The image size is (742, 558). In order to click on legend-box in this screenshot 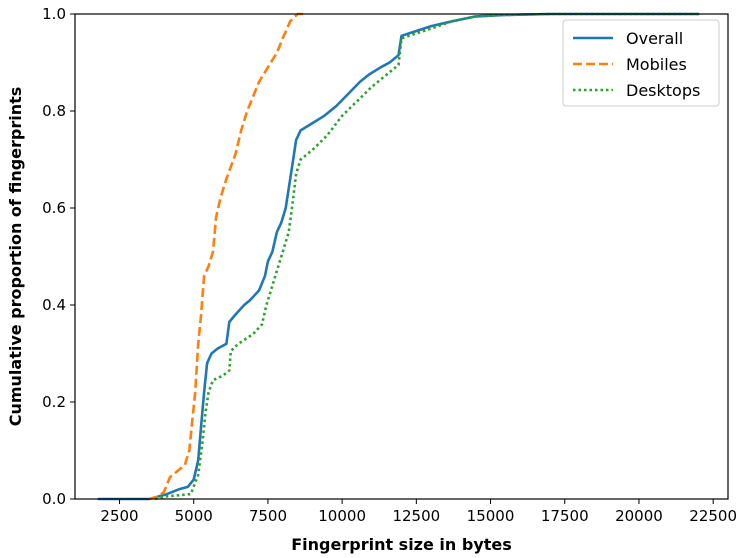, I will do `click(641, 63)`.